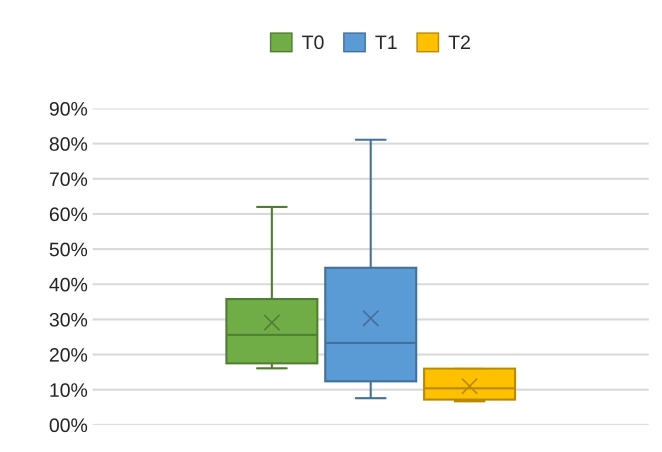 The width and height of the screenshot is (662, 452). I want to click on legend-label: T0, so click(313, 42).